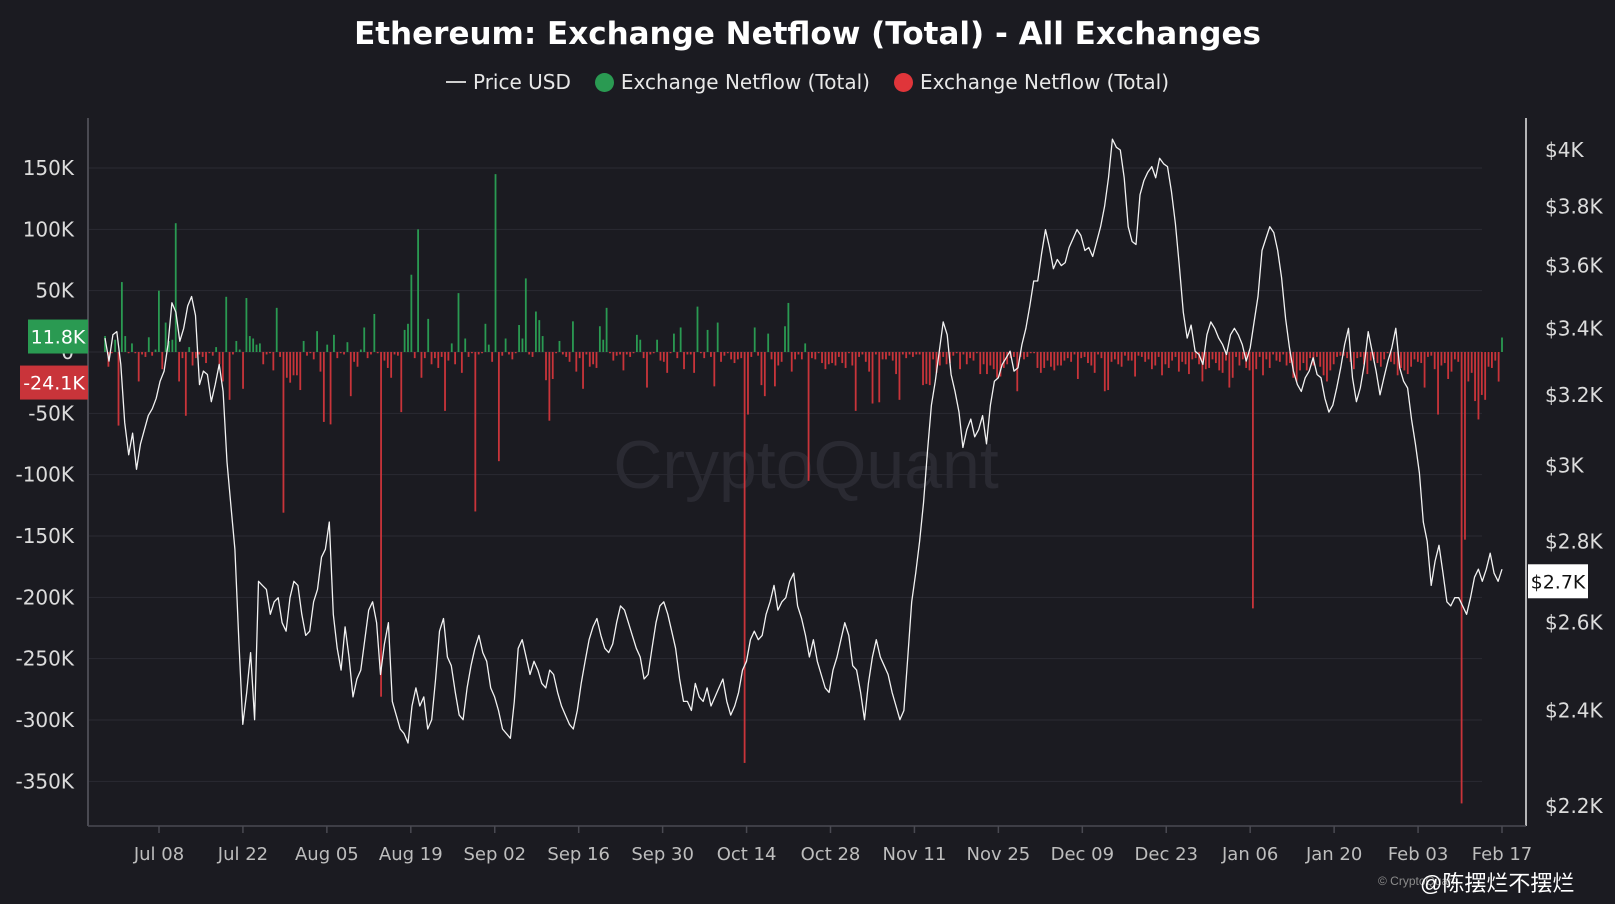 The height and width of the screenshot is (904, 1615). Describe the element at coordinates (521, 82) in the screenshot. I see `legend-label-price: Price USD` at that location.